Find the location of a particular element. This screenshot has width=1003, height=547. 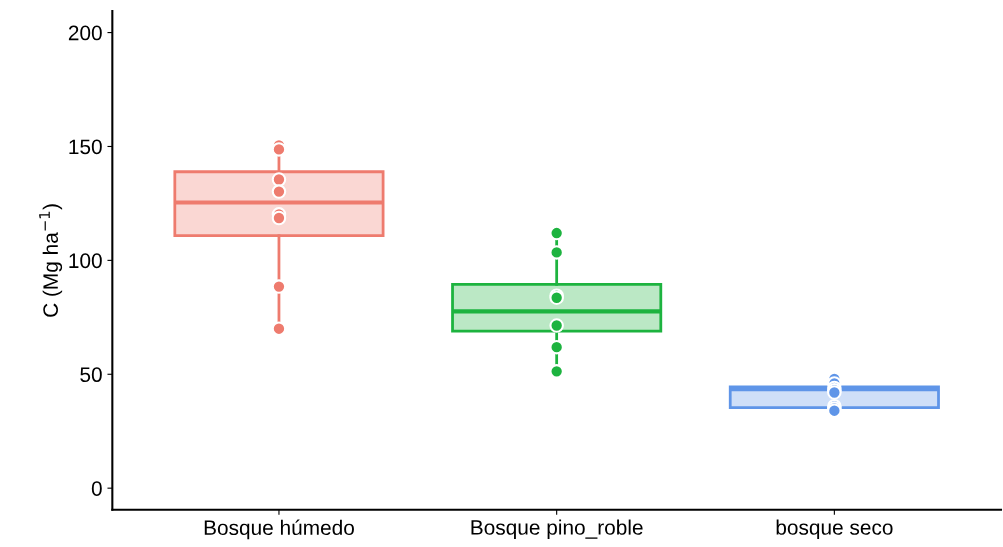

y-tick-label: 100 is located at coordinates (85, 261).